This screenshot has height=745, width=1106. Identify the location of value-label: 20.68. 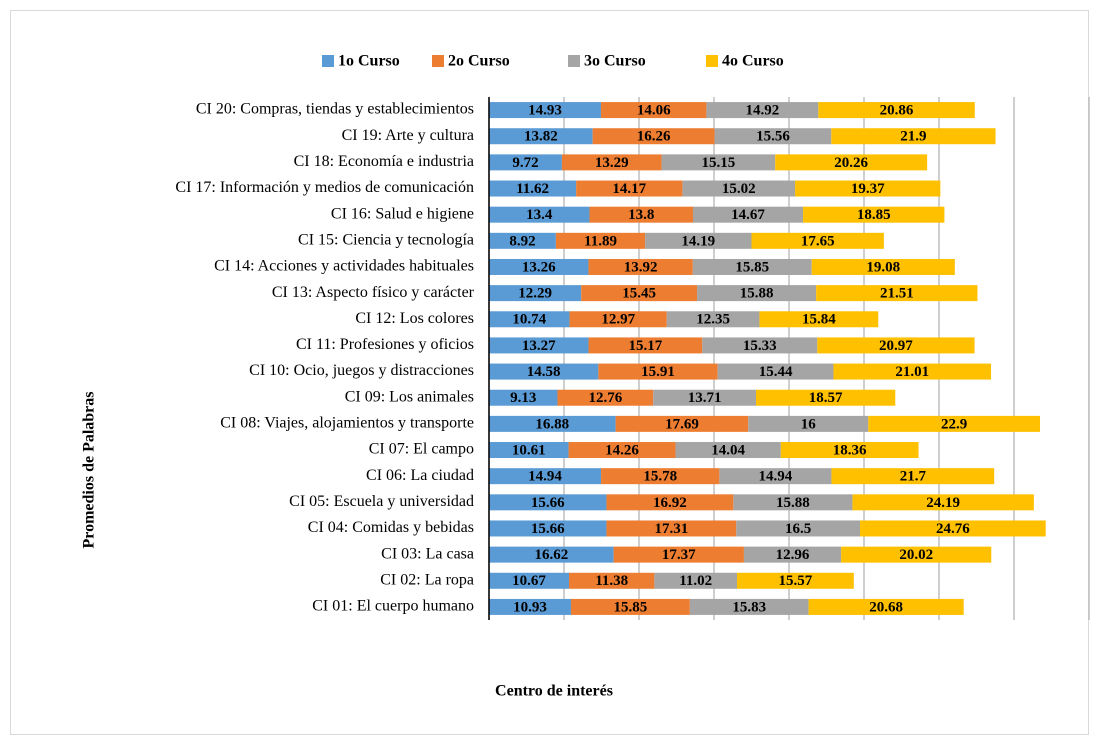
(886, 607).